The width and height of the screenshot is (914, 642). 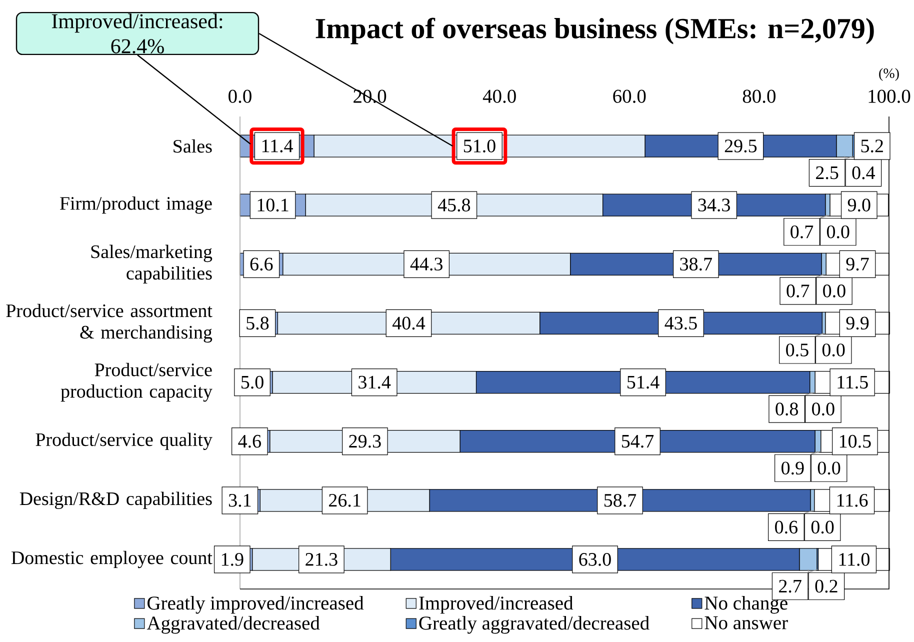 What do you see at coordinates (277, 146) in the screenshot?
I see `data-label: 11.4` at bounding box center [277, 146].